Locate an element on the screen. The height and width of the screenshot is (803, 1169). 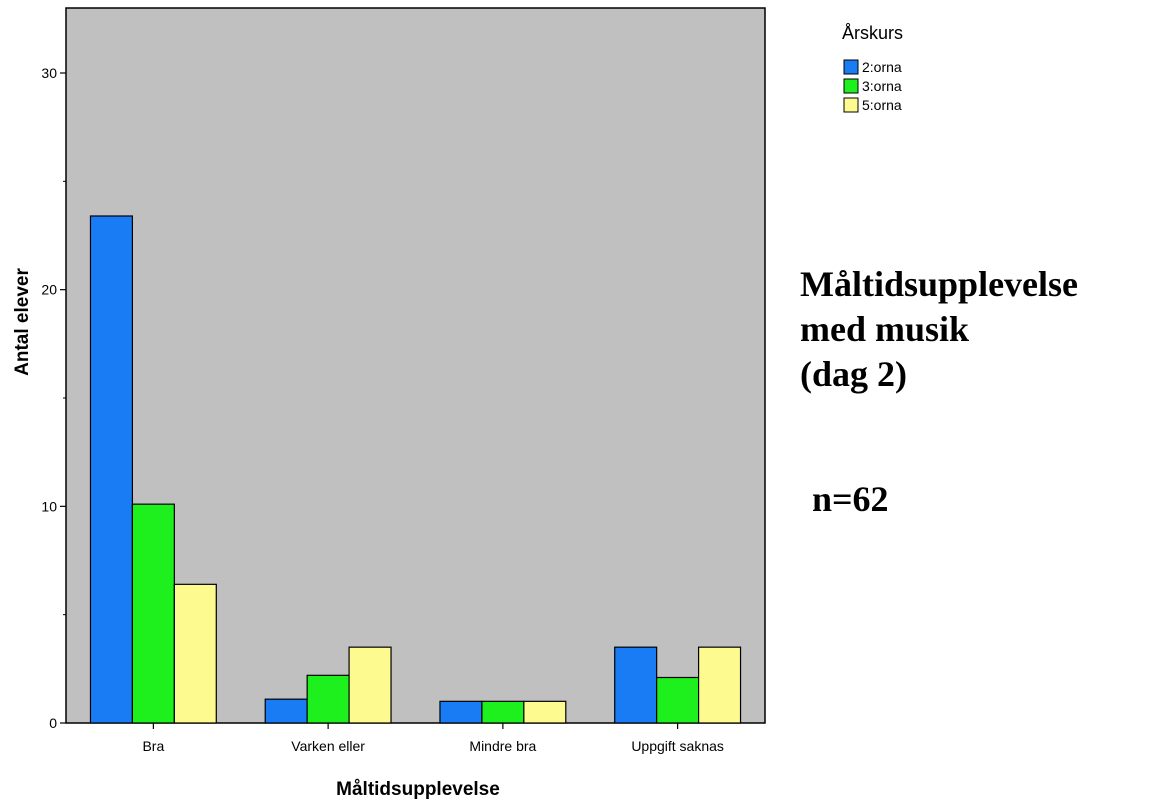
legend: Årskurs 2:orna 3:orna 5:orna is located at coordinates (872, 68).